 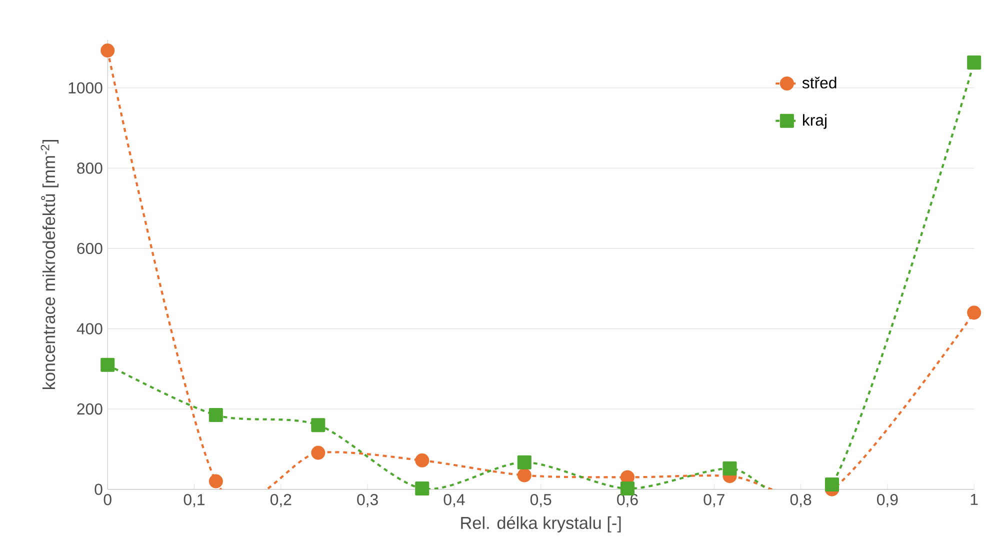 What do you see at coordinates (819, 82) in the screenshot?
I see `legend-label: střed` at bounding box center [819, 82].